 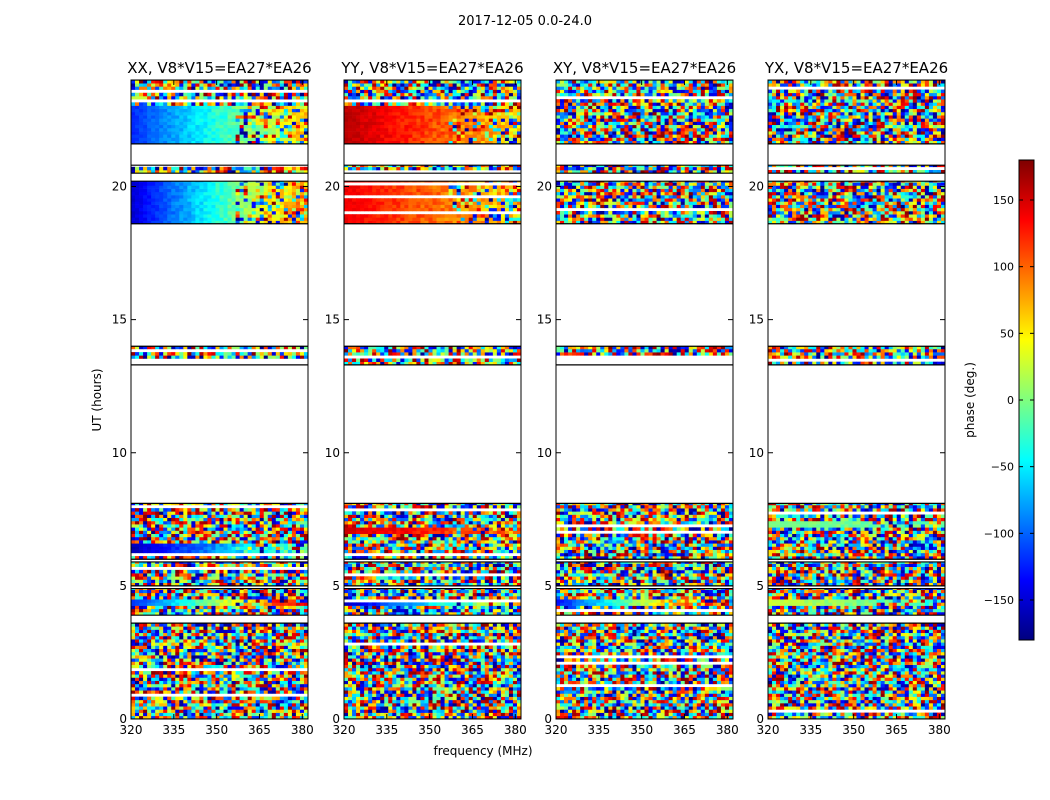 I want to click on x-tick-label: 380, so click(x=302, y=730).